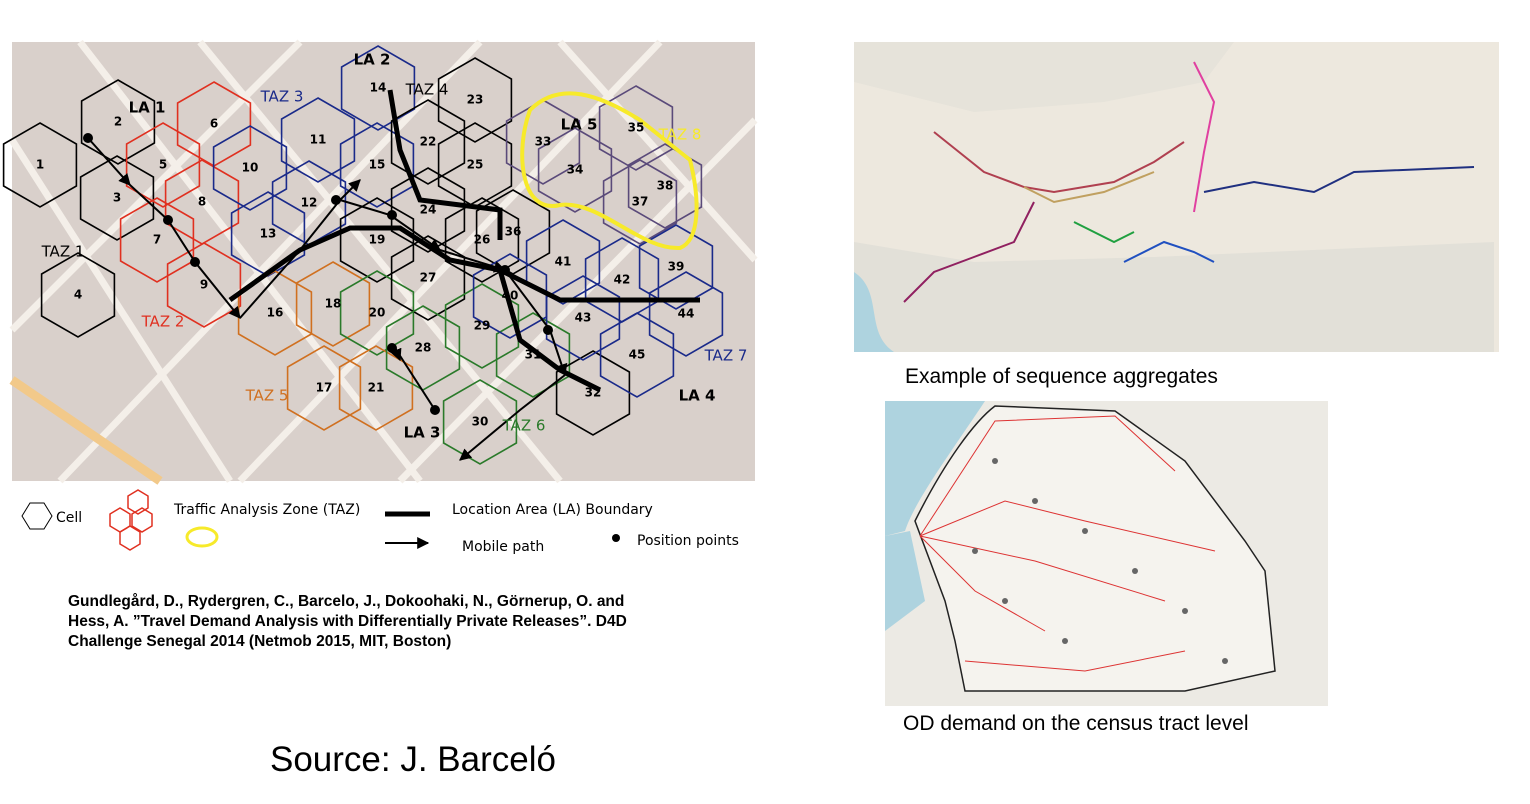 The height and width of the screenshot is (804, 1530). I want to click on legend-point, so click(616, 538).